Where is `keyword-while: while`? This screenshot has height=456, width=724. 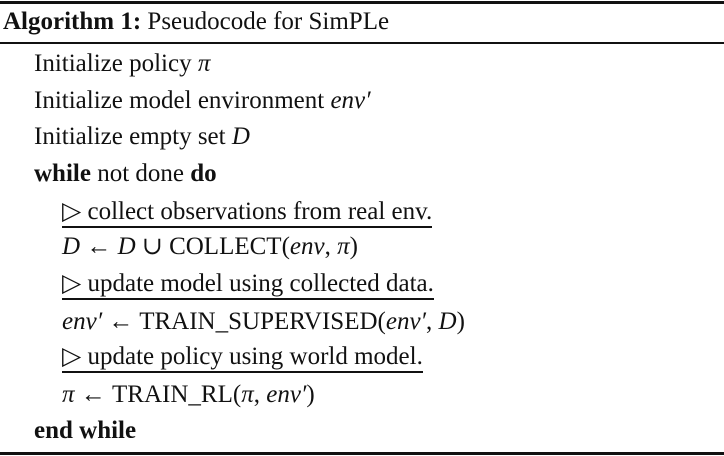 keyword-while: while is located at coordinates (62, 173).